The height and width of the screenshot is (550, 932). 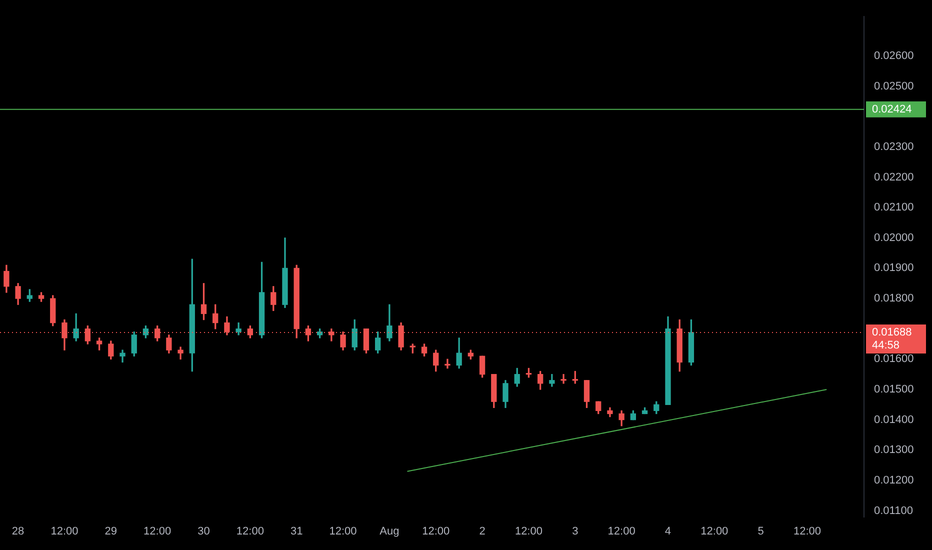 What do you see at coordinates (894, 268) in the screenshot?
I see `y-tick-label: 0.01900` at bounding box center [894, 268].